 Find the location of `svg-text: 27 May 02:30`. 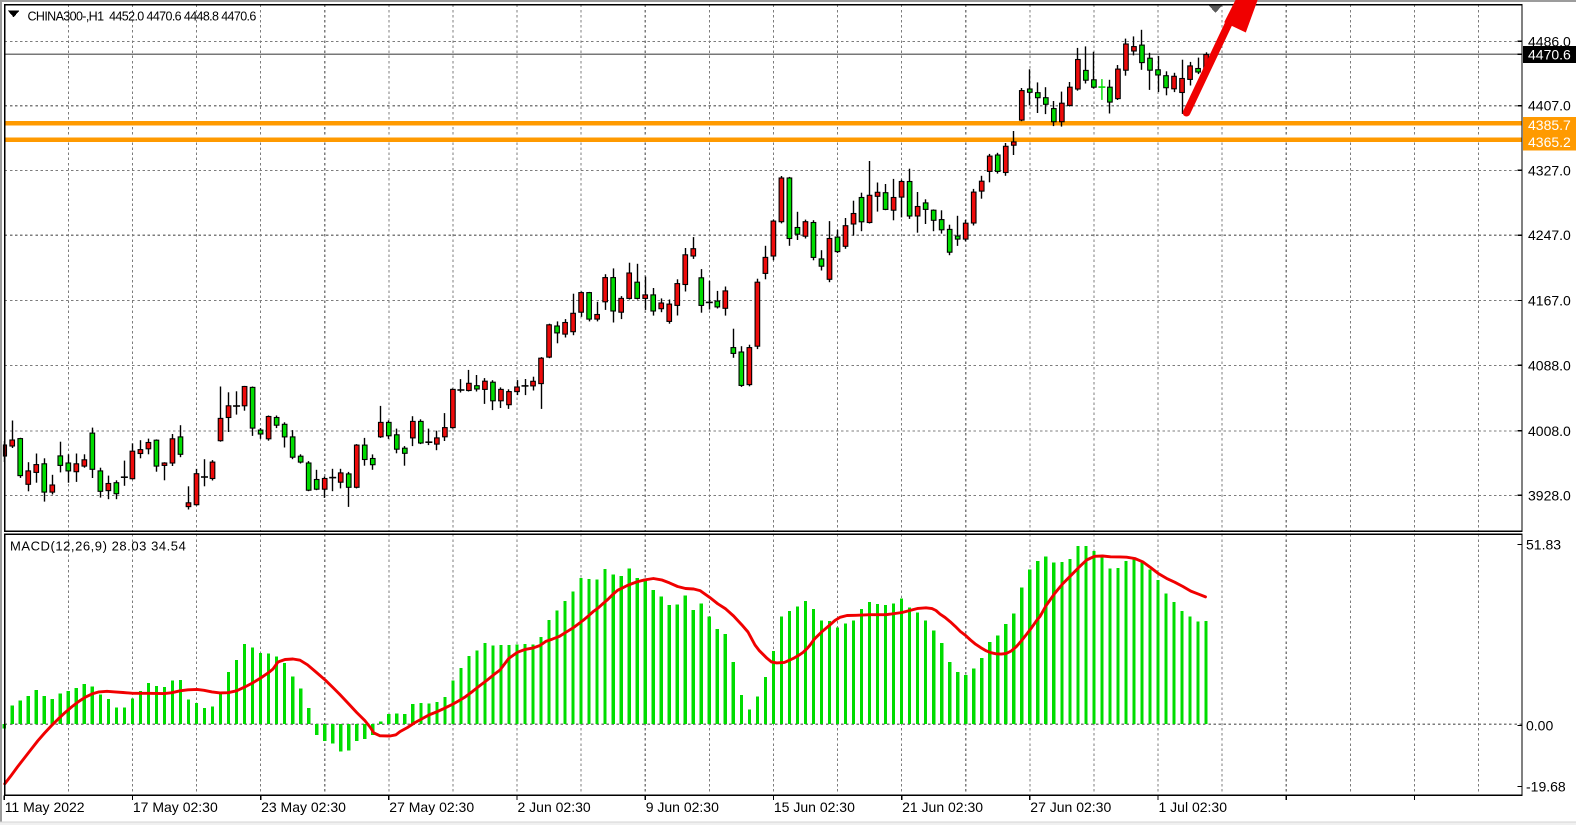

svg-text: 27 May 02:30 is located at coordinates (431, 807).